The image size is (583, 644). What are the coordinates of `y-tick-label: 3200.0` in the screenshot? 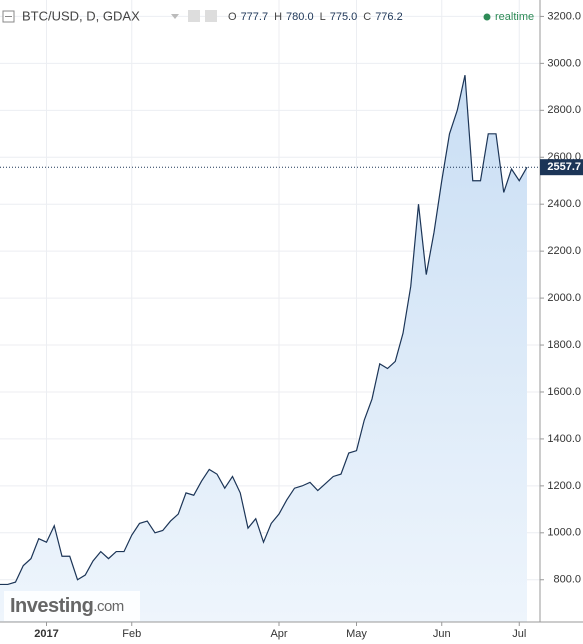 It's located at (564, 16).